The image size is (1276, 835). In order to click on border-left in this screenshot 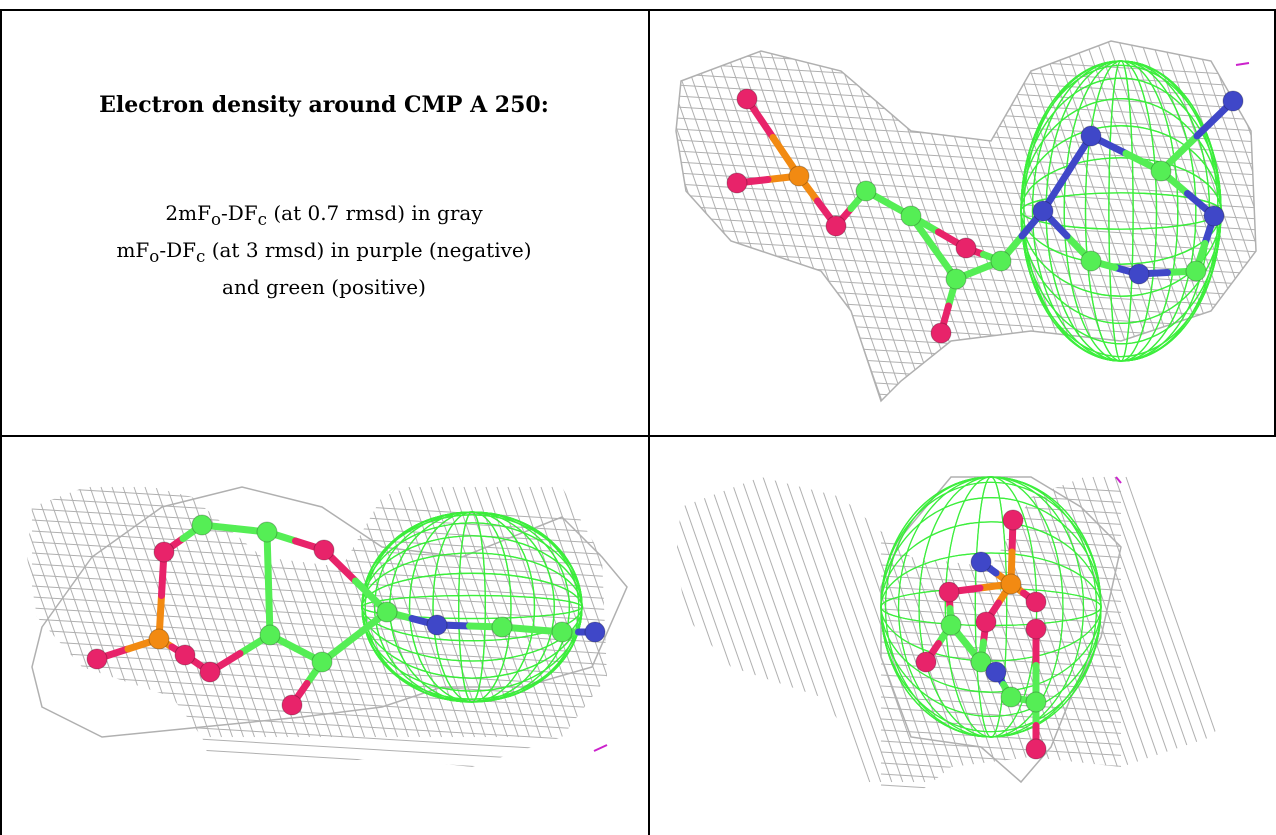, I will do `click(1, 422)`.